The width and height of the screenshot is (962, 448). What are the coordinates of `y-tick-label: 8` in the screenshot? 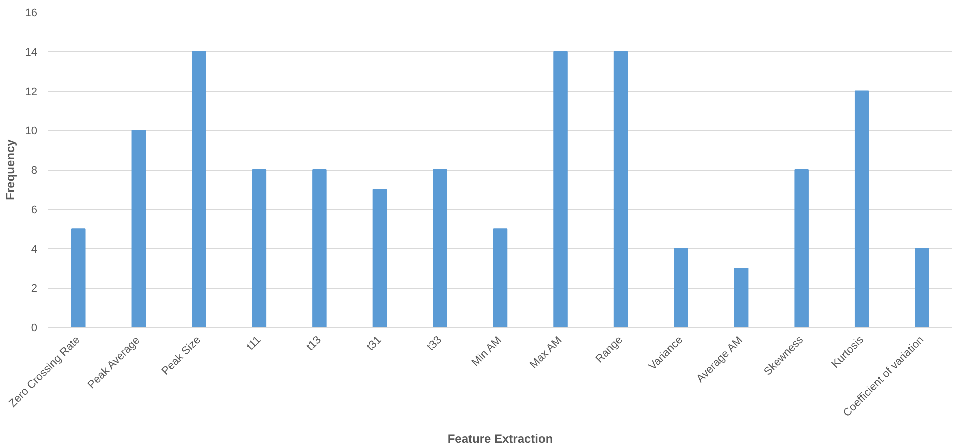 It's located at (34, 171).